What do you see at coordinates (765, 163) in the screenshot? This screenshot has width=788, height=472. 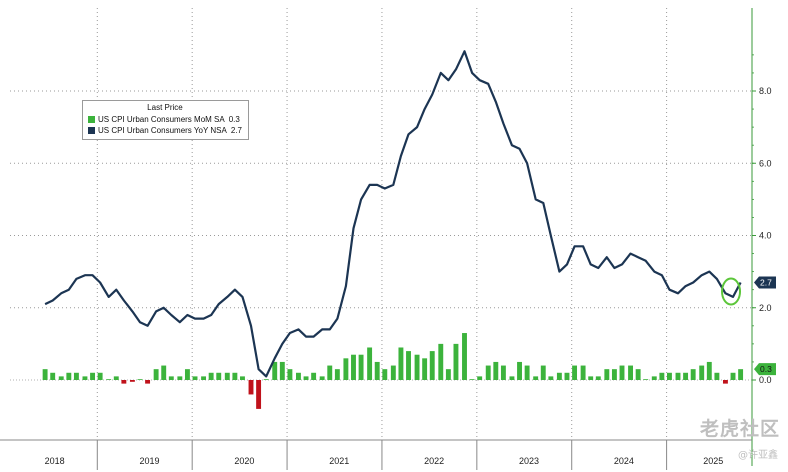 I see `y-tick-label: 6.0` at bounding box center [765, 163].